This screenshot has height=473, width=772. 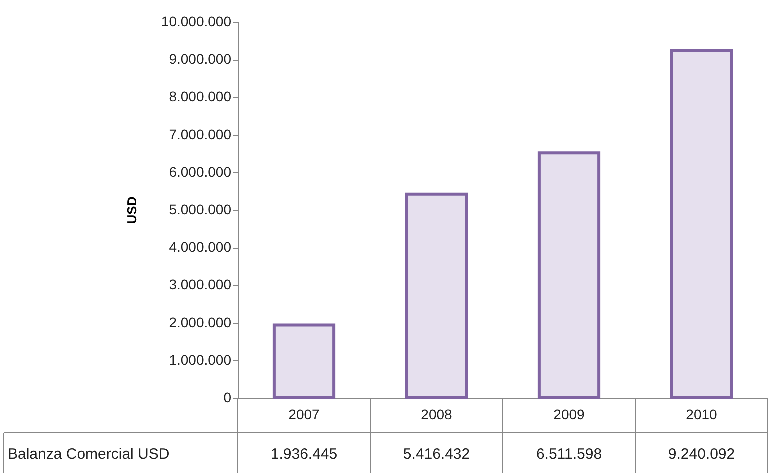 I want to click on x-tick-label: 2009, so click(x=570, y=414).